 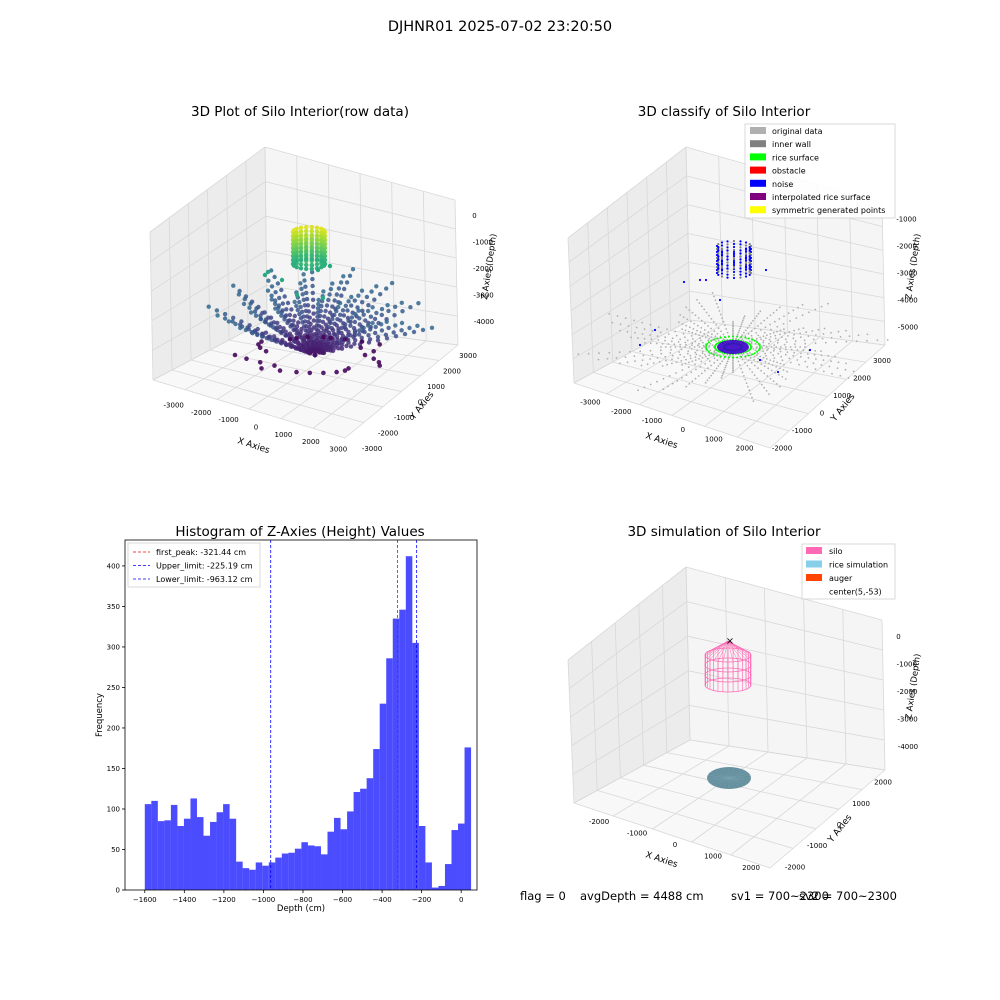 What do you see at coordinates (253, 446) in the screenshot?
I see `raw-plot-xlabel: X Axies` at bounding box center [253, 446].